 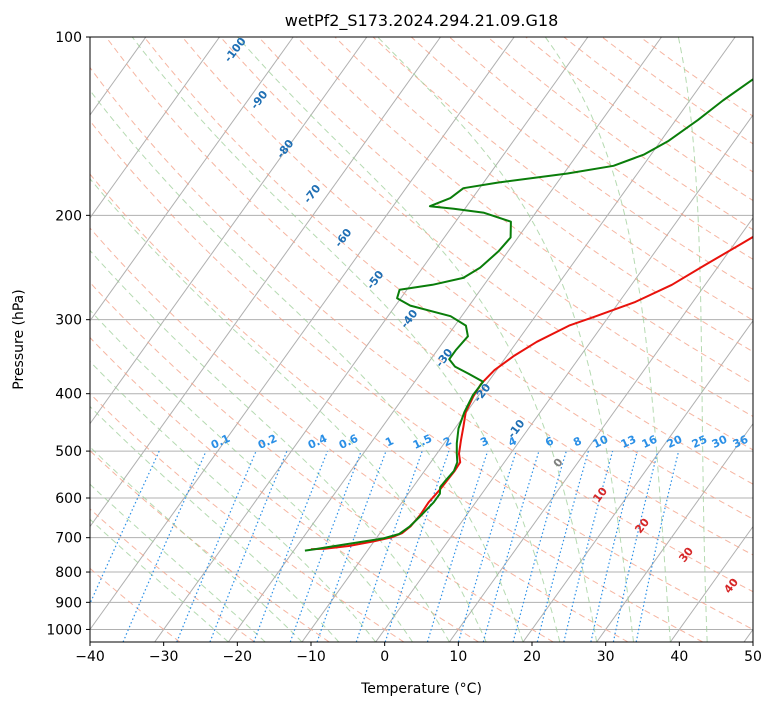 What do you see at coordinates (532, 657) in the screenshot?
I see `x-tick-label: 20` at bounding box center [532, 657].